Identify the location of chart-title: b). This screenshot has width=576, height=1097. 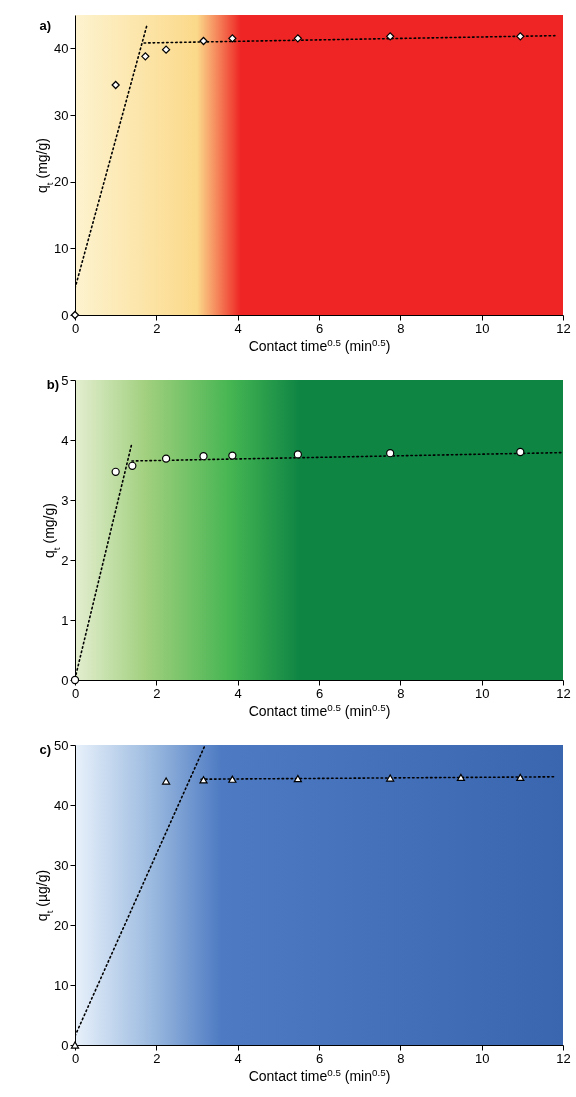
(53, 384).